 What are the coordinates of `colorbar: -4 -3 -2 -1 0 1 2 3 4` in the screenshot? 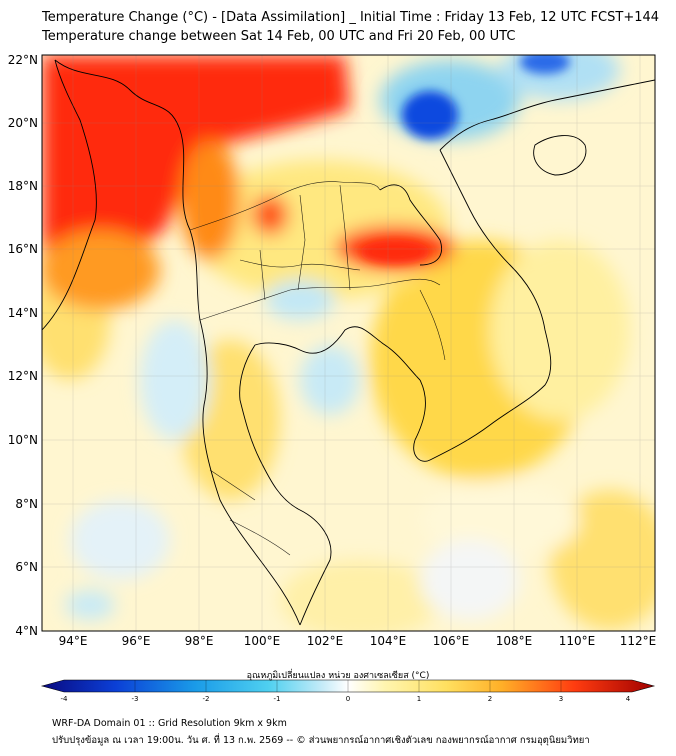 It's located at (348, 691).